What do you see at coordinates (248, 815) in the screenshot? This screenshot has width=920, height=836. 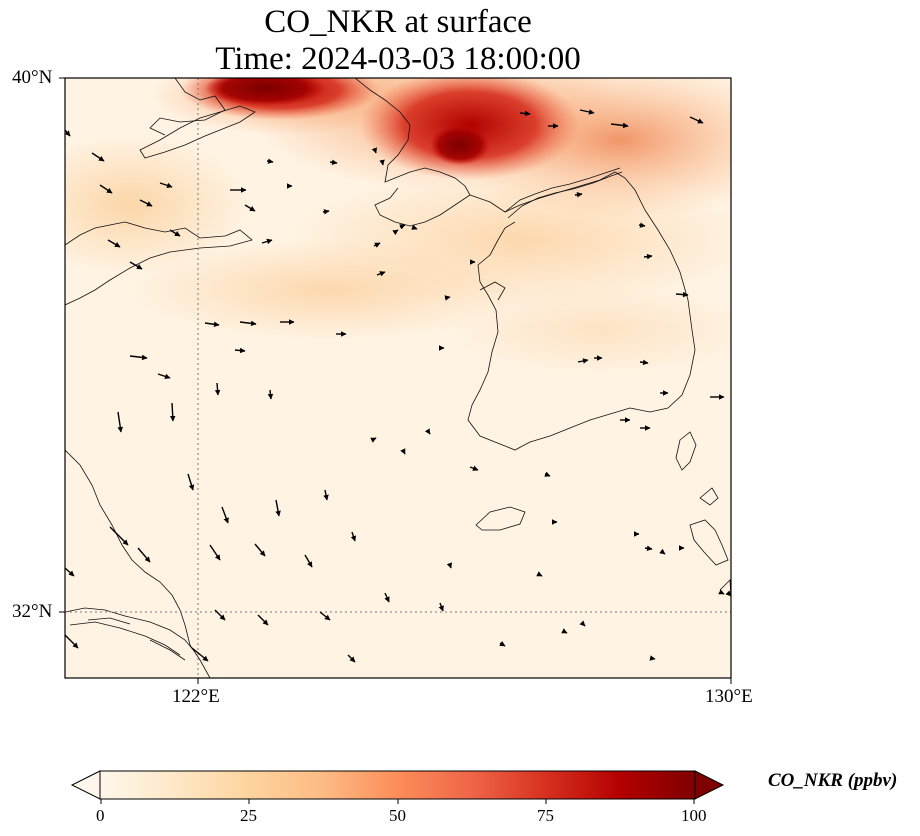 I see `colorbar-tick-25: 25` at bounding box center [248, 815].